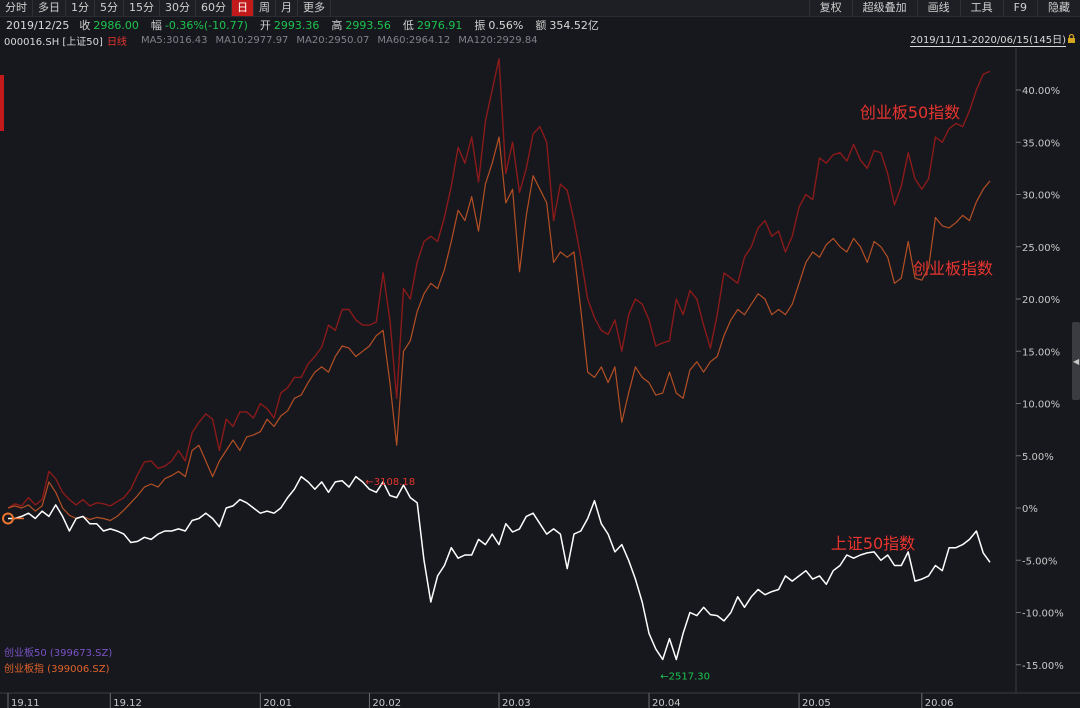 The height and width of the screenshot is (708, 1080). What do you see at coordinates (386, 703) in the screenshot?
I see `x-tick-label: 20.02` at bounding box center [386, 703].